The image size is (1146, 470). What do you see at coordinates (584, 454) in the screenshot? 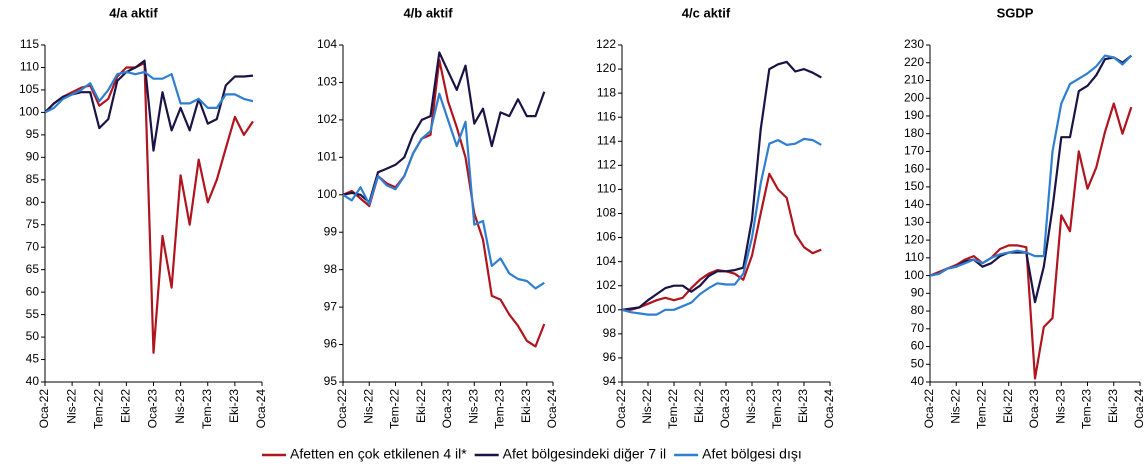
I see `legend-label: Afet bölgesindeki diğer 7 il` at bounding box center [584, 454].